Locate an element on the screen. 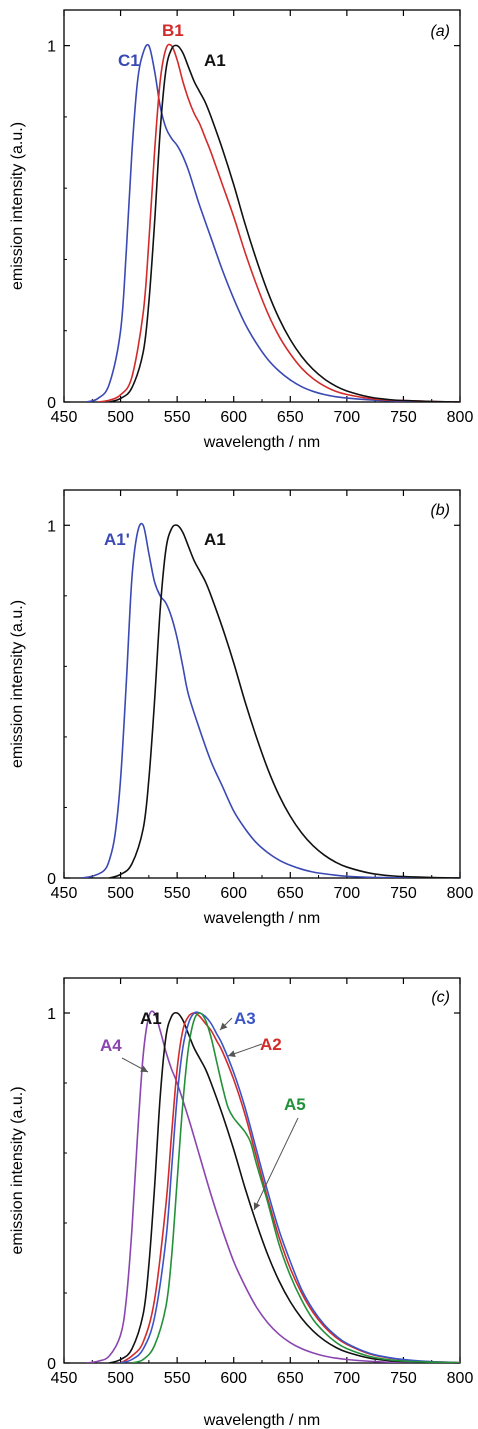 This screenshot has width=478, height=1429. series-label-b1: B1 is located at coordinates (173, 30).